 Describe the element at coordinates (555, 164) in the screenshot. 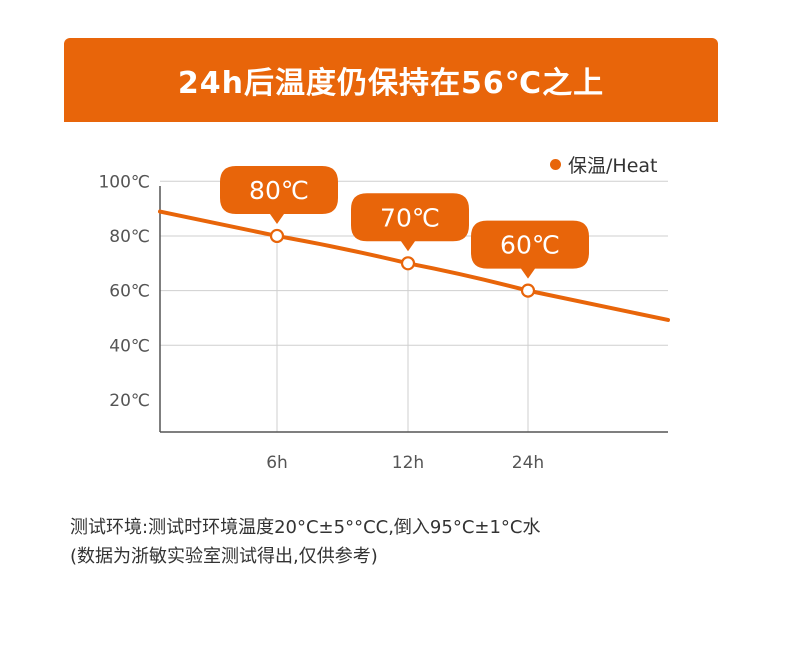

I see `legend-dot-icon` at that location.